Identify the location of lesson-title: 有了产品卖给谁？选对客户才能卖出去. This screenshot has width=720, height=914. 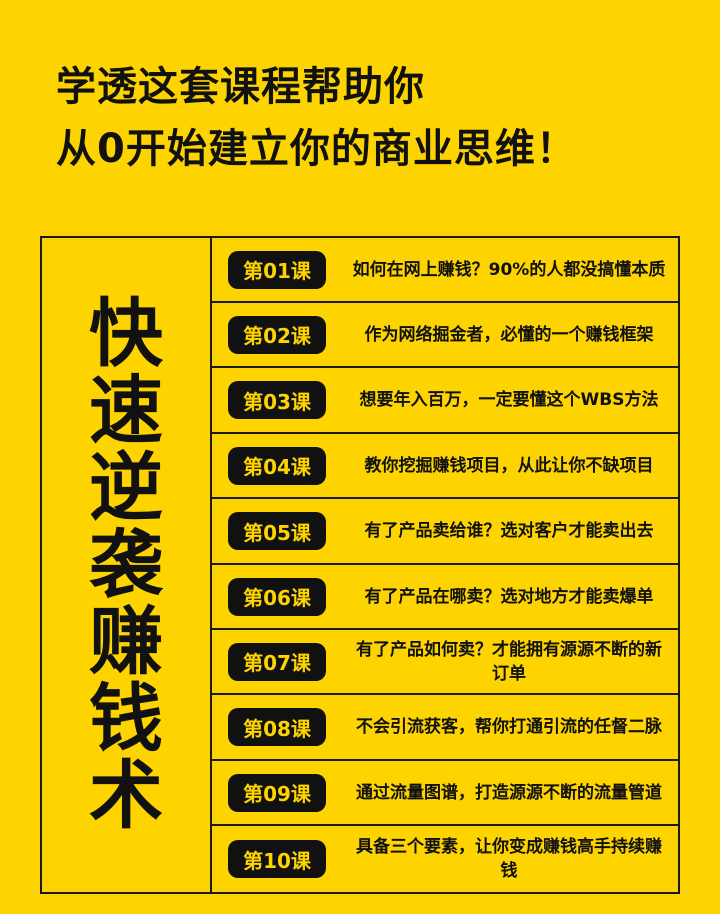
(509, 531).